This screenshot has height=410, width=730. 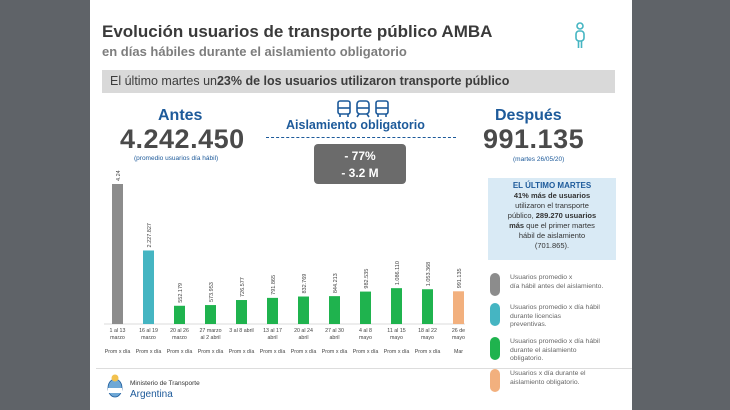 I want to click on legend-text: obligatorio., so click(x=527, y=358).